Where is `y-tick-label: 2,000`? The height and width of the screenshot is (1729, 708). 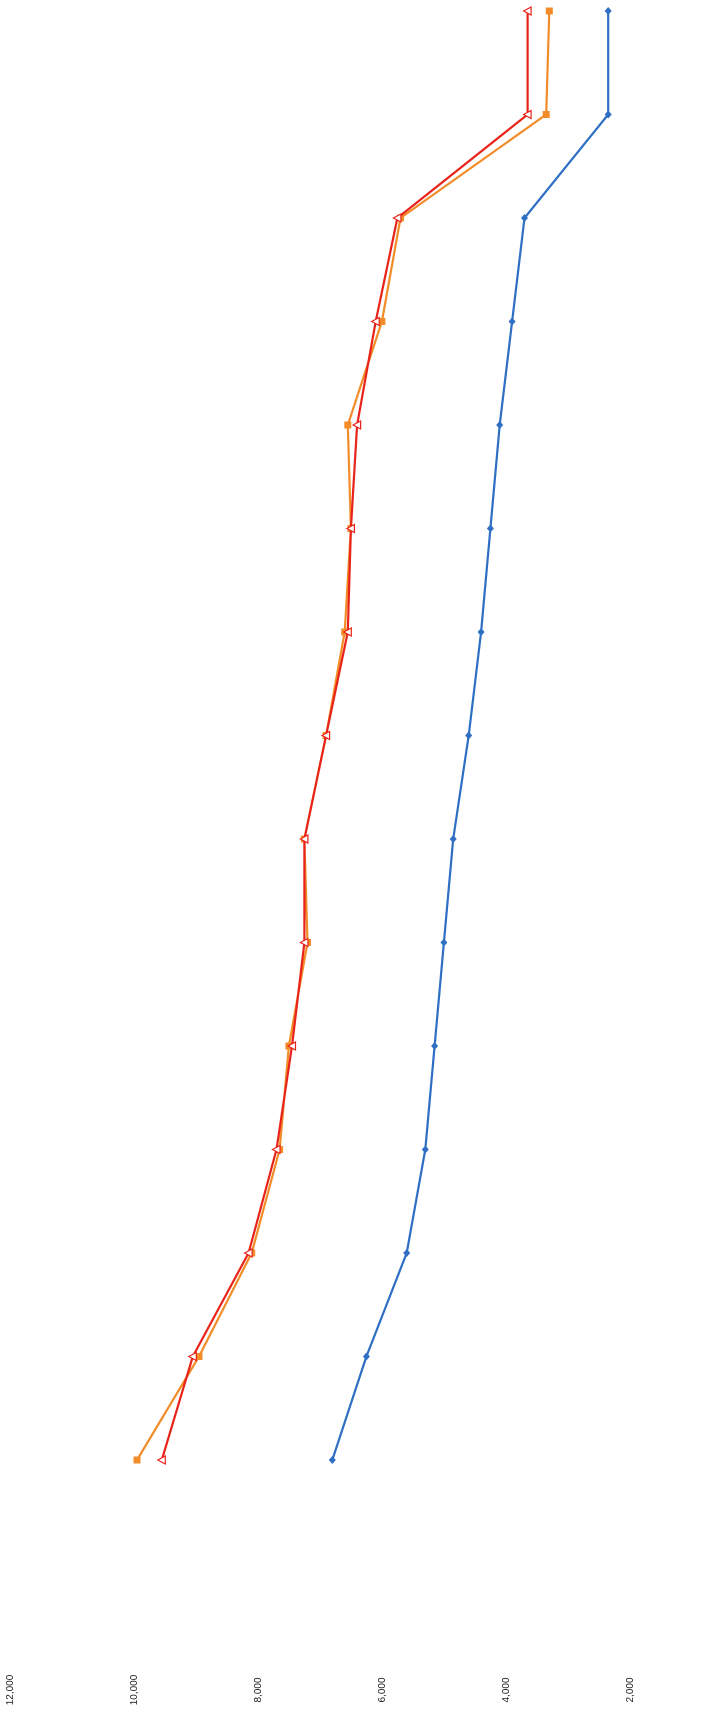 y-tick-label: 2,000 is located at coordinates (630, 1689).